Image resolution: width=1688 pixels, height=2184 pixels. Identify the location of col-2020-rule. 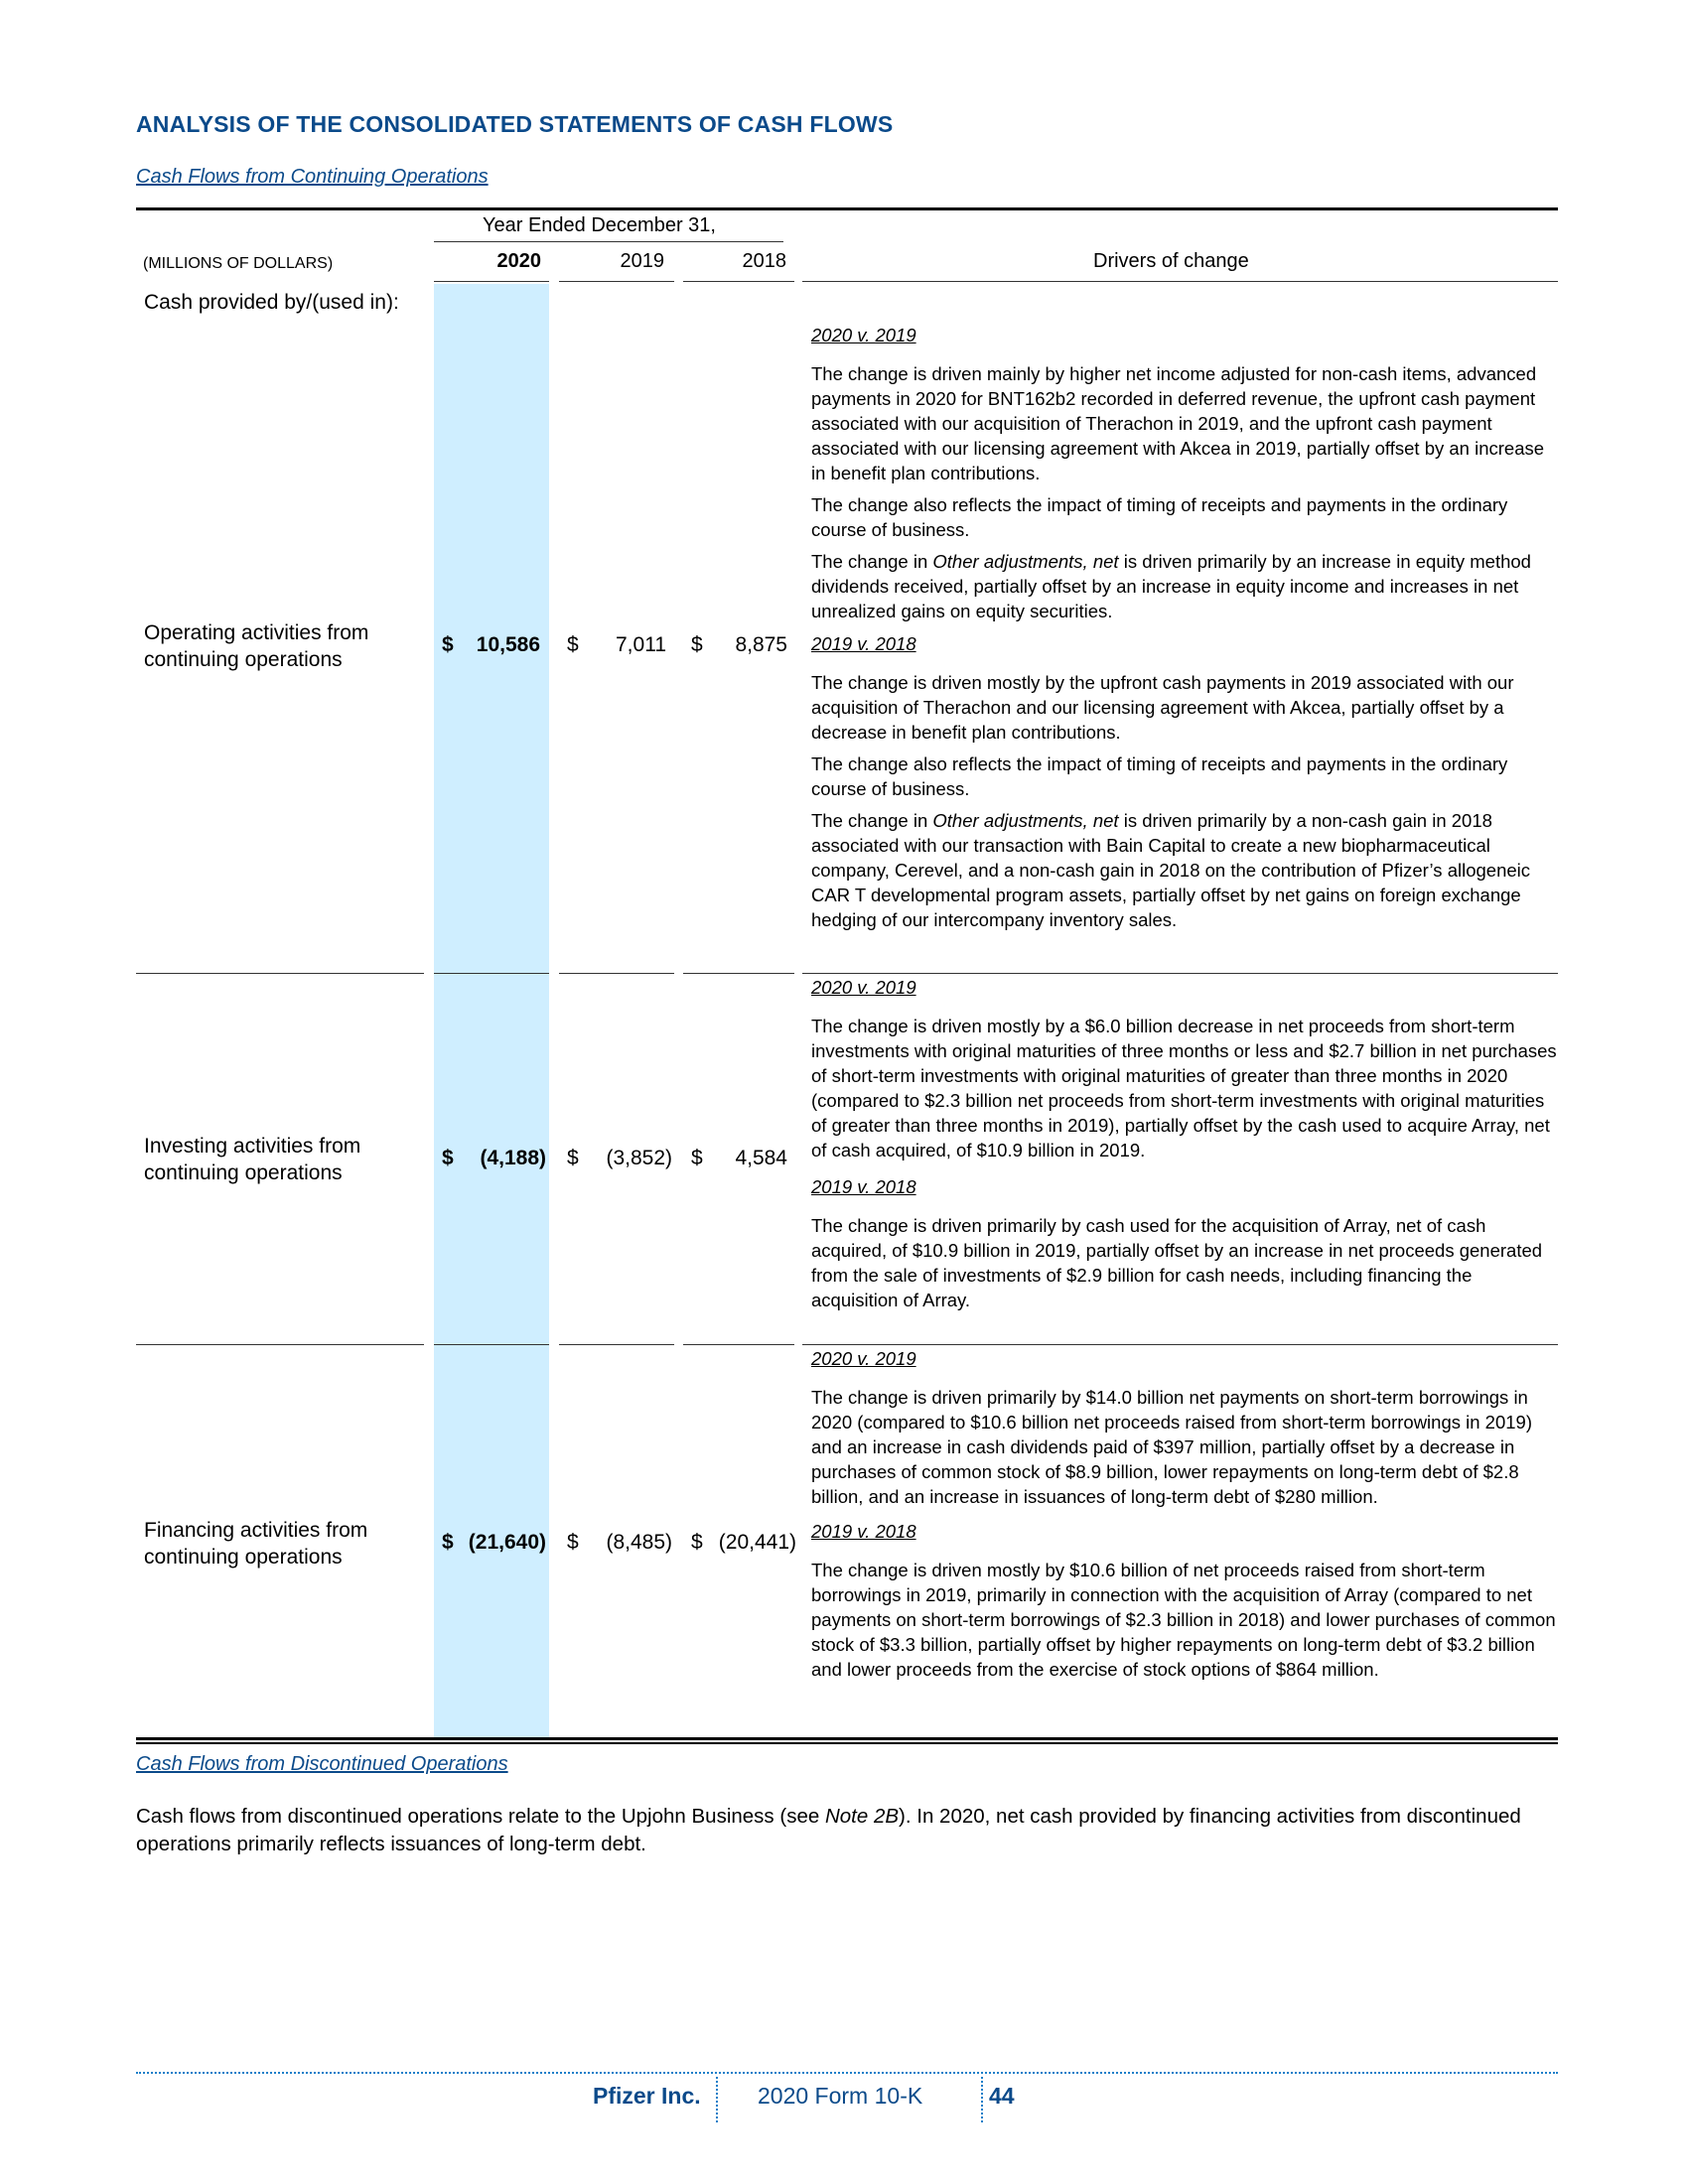
(491, 281).